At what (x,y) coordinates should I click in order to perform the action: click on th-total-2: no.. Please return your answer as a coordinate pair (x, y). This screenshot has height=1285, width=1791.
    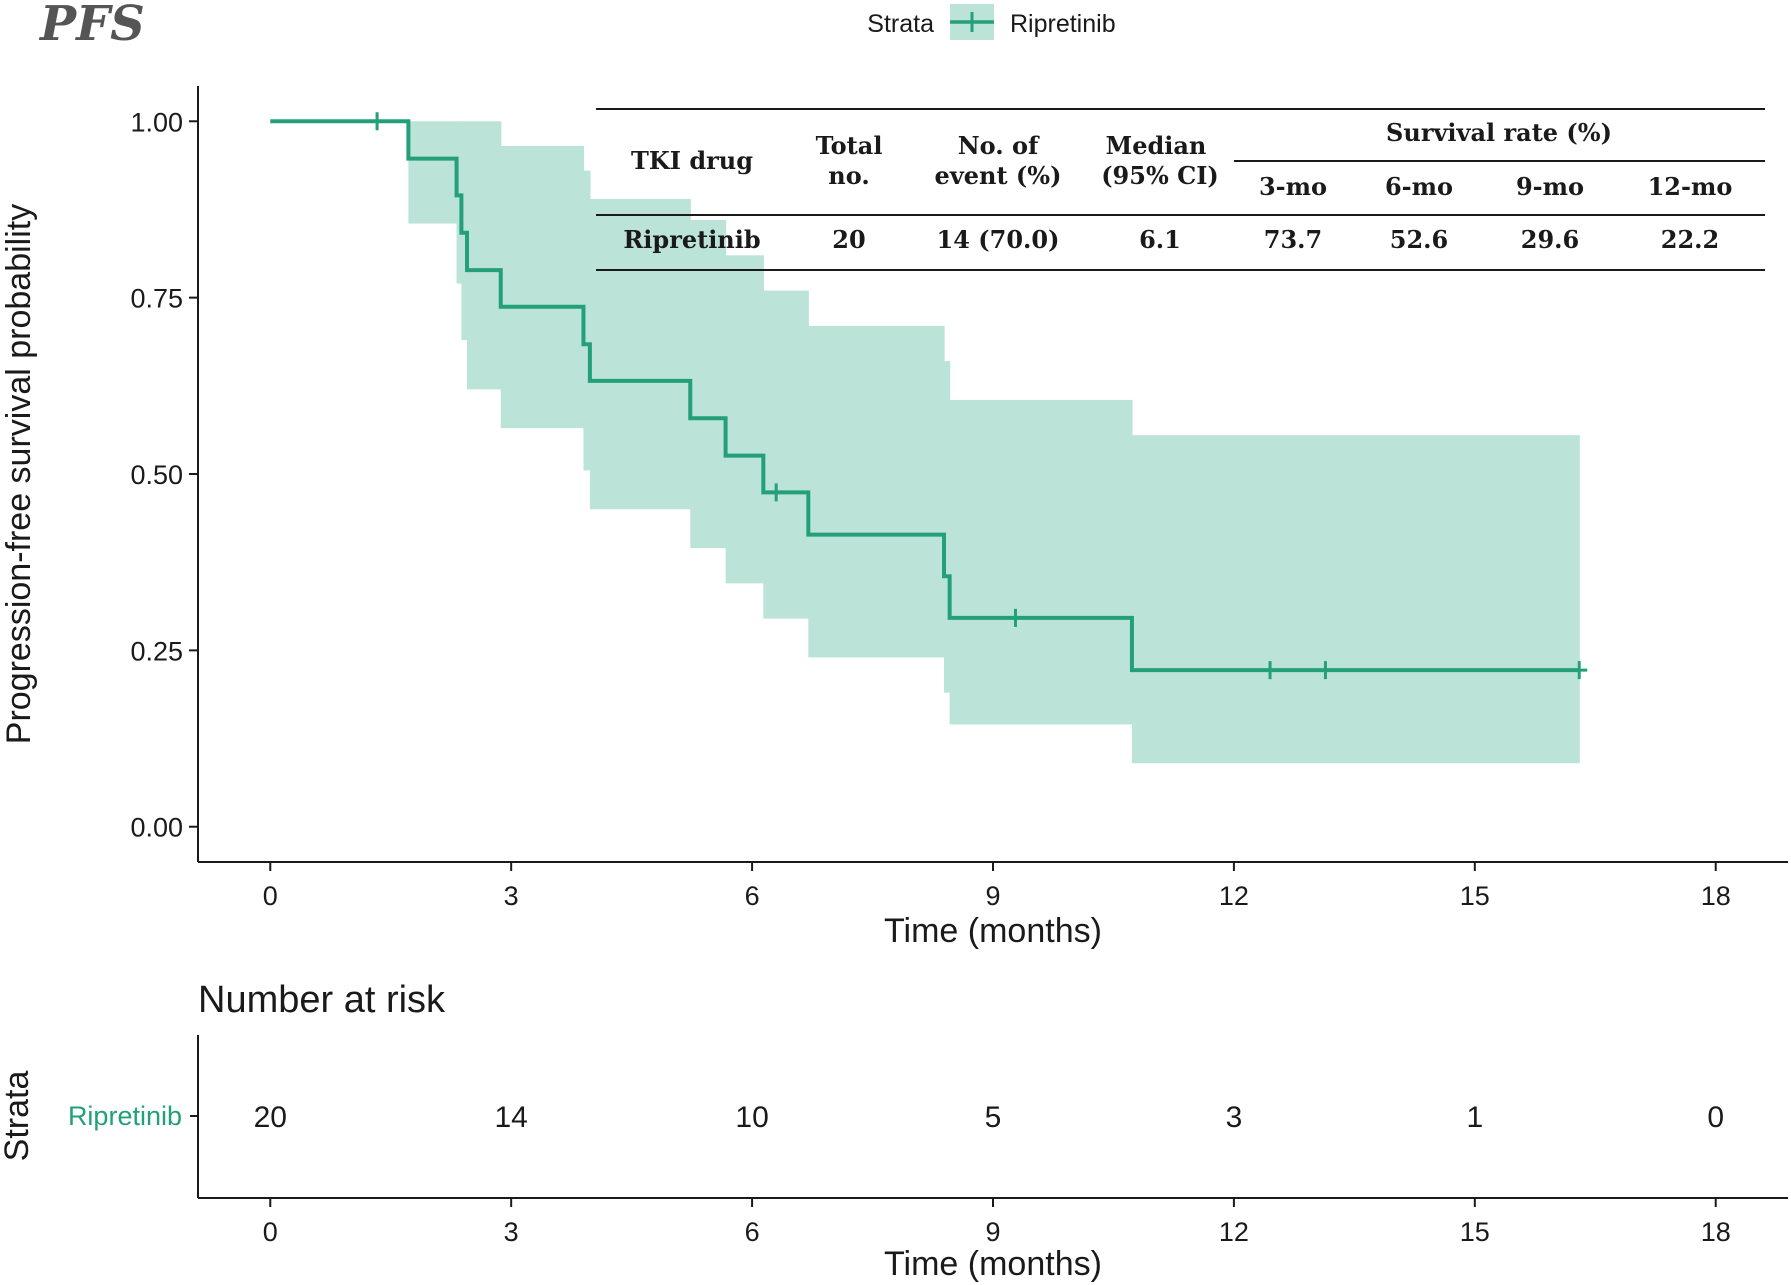
    Looking at the image, I should click on (848, 175).